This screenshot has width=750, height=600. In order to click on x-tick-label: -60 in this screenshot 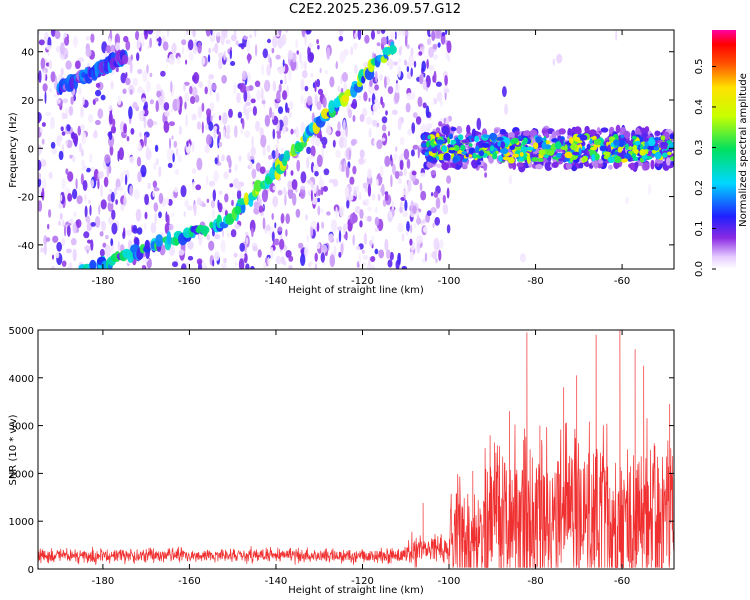, I will do `click(622, 281)`.